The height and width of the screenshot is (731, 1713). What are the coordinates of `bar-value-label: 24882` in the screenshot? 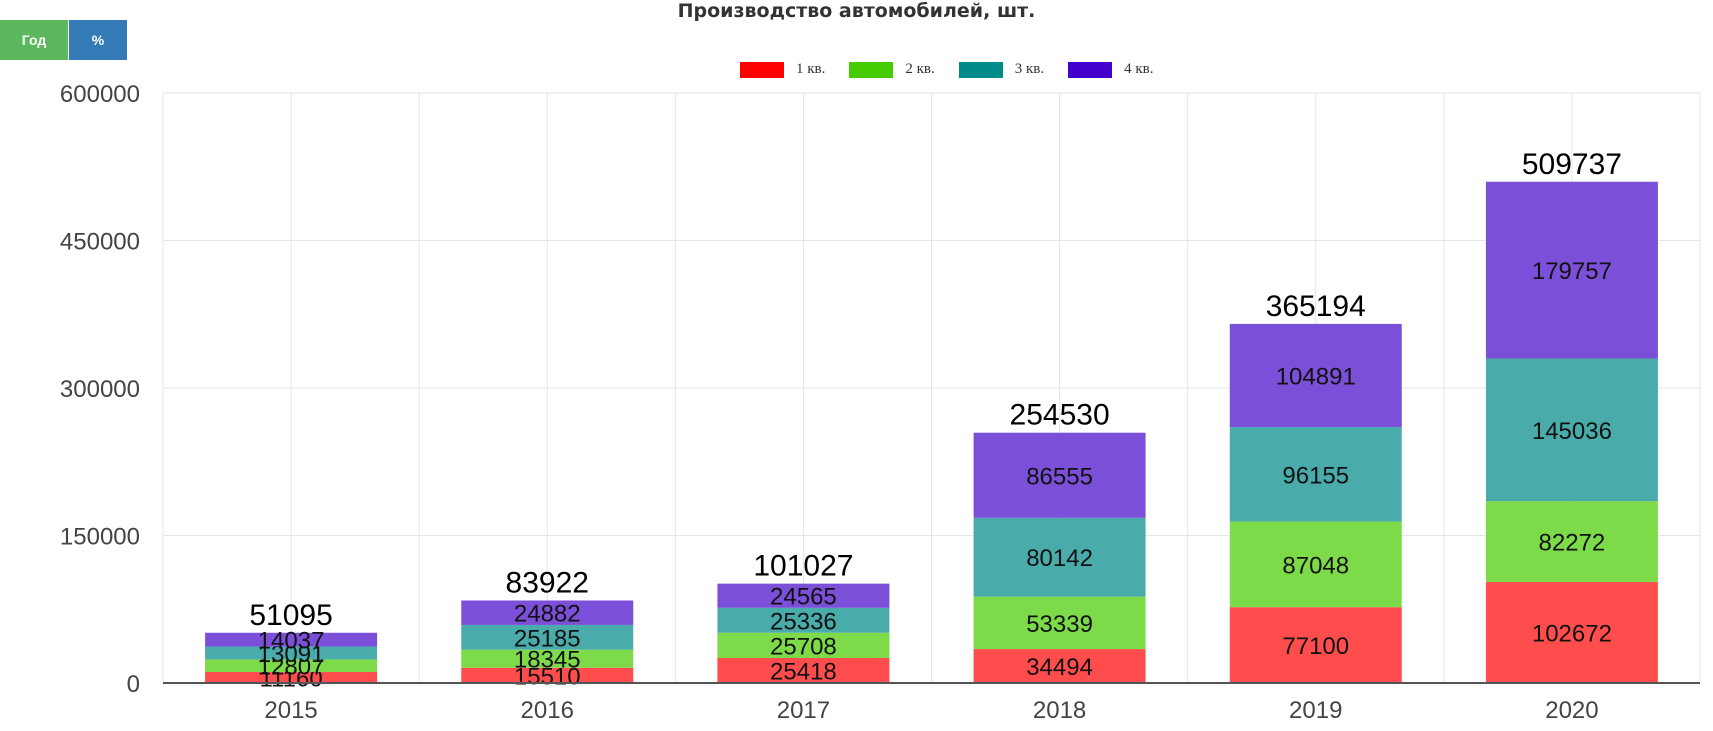 It's located at (547, 614).